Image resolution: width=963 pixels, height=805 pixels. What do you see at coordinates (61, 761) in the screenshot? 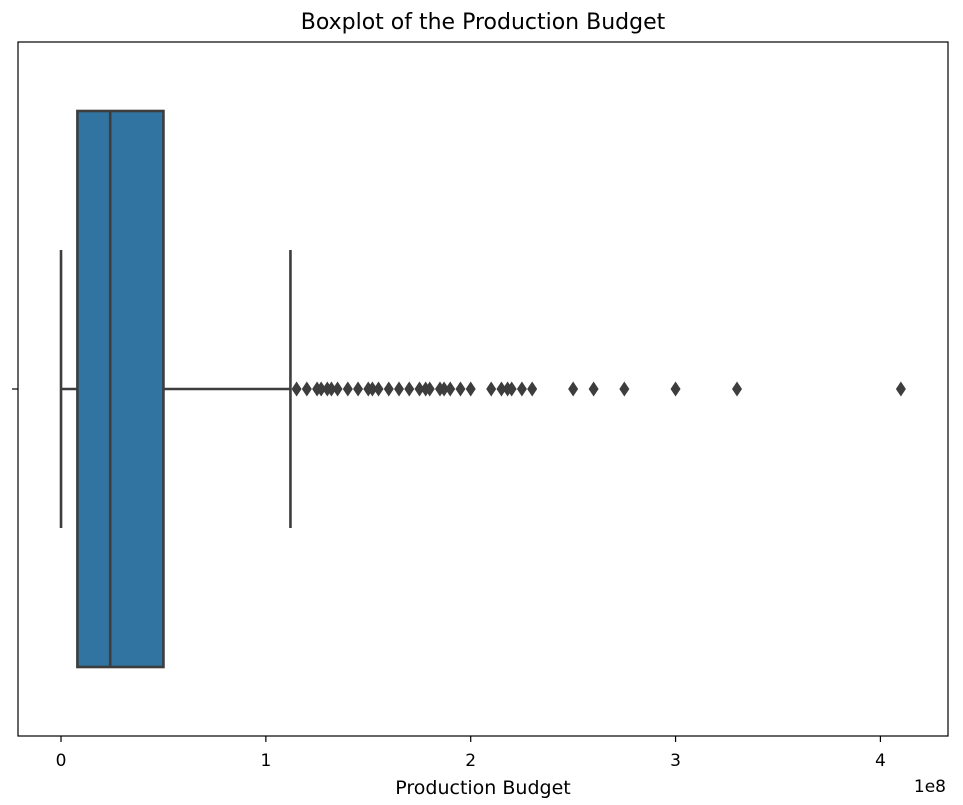
I see `x-tick-label: 0` at bounding box center [61, 761].